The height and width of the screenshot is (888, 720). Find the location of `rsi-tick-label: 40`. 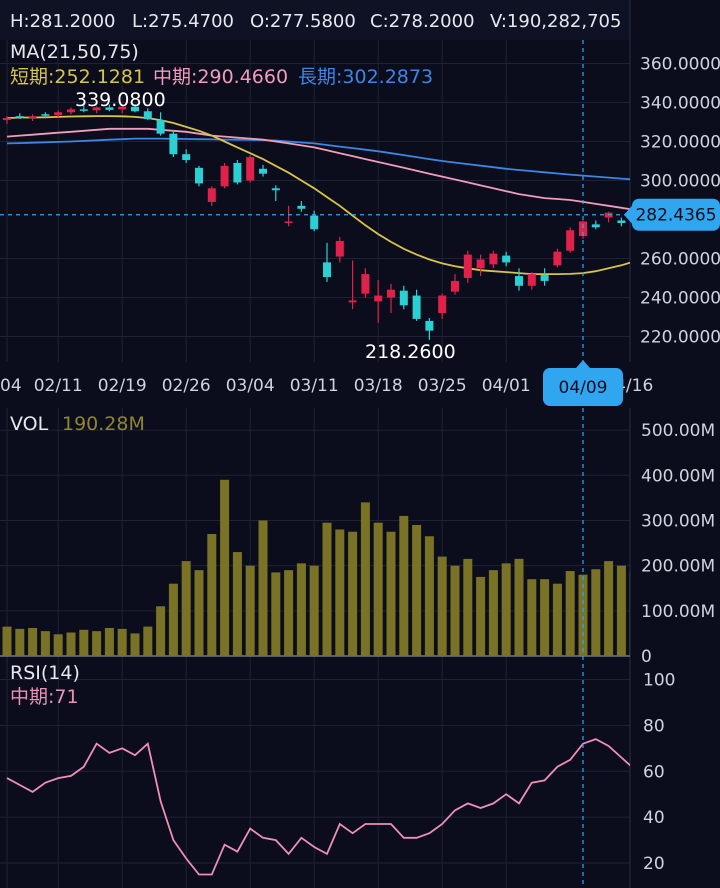

rsi-tick-label: 40 is located at coordinates (654, 818).